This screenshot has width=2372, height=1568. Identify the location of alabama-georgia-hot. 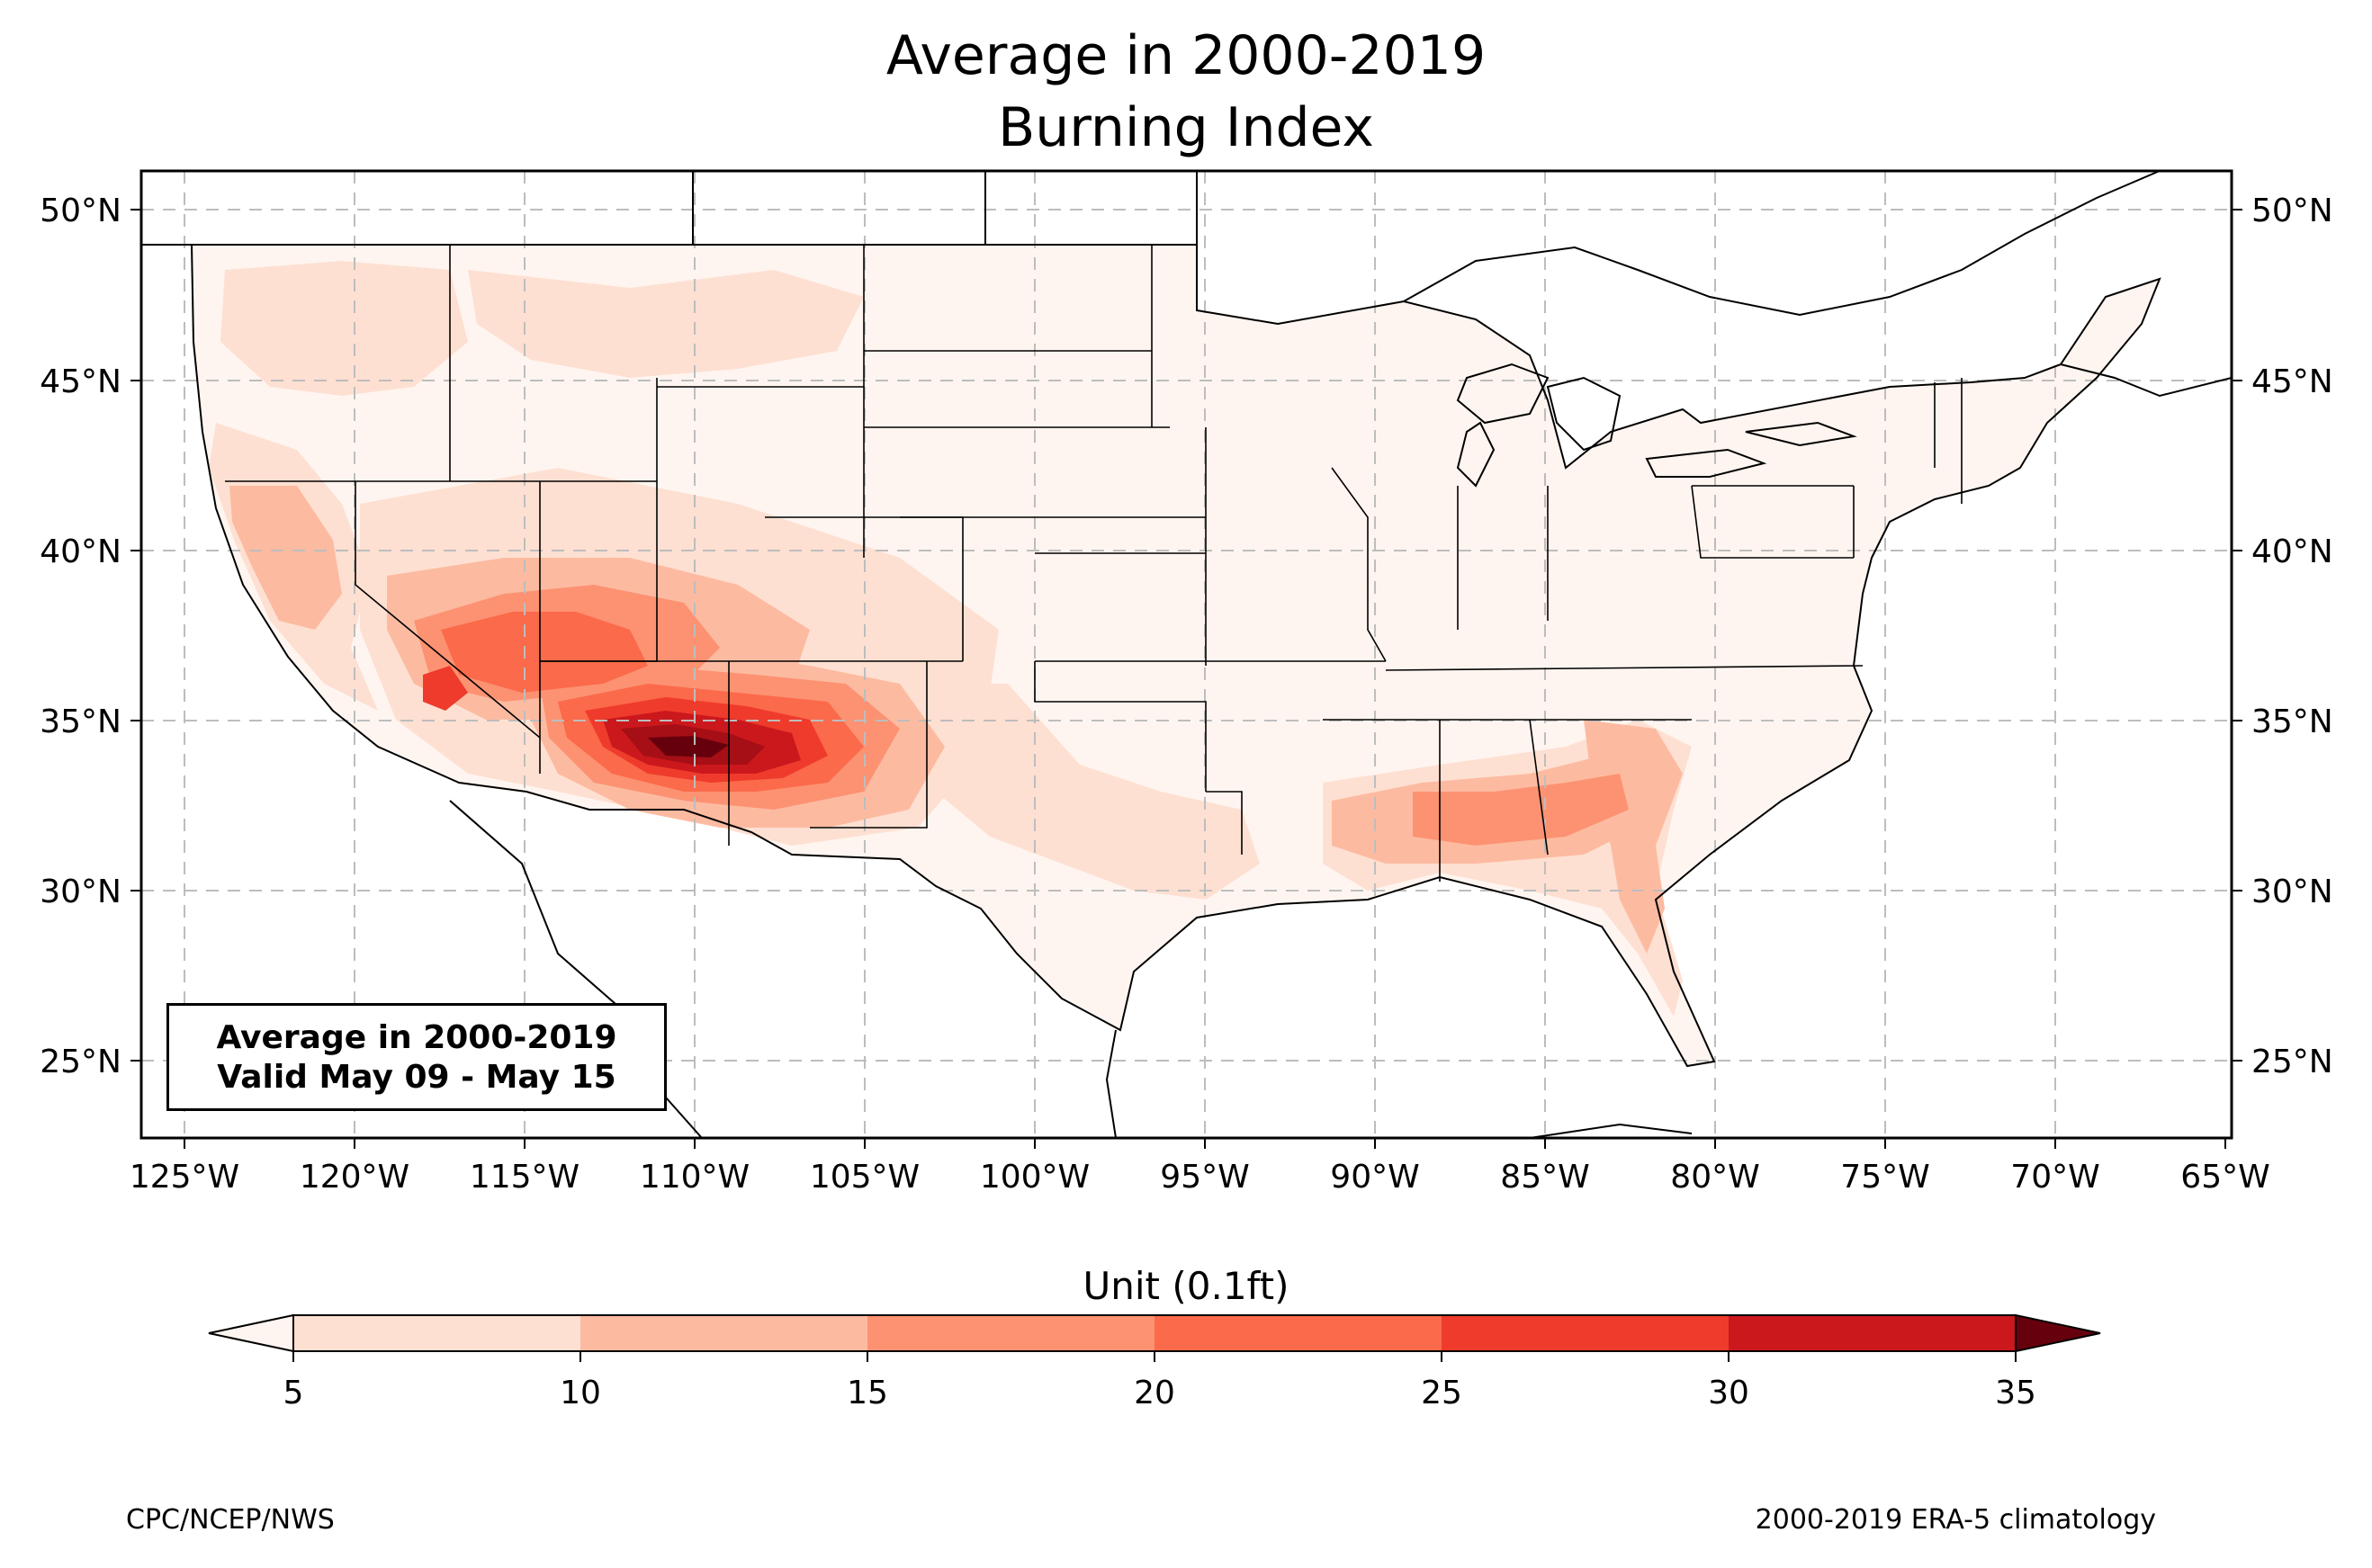
(1521, 810).